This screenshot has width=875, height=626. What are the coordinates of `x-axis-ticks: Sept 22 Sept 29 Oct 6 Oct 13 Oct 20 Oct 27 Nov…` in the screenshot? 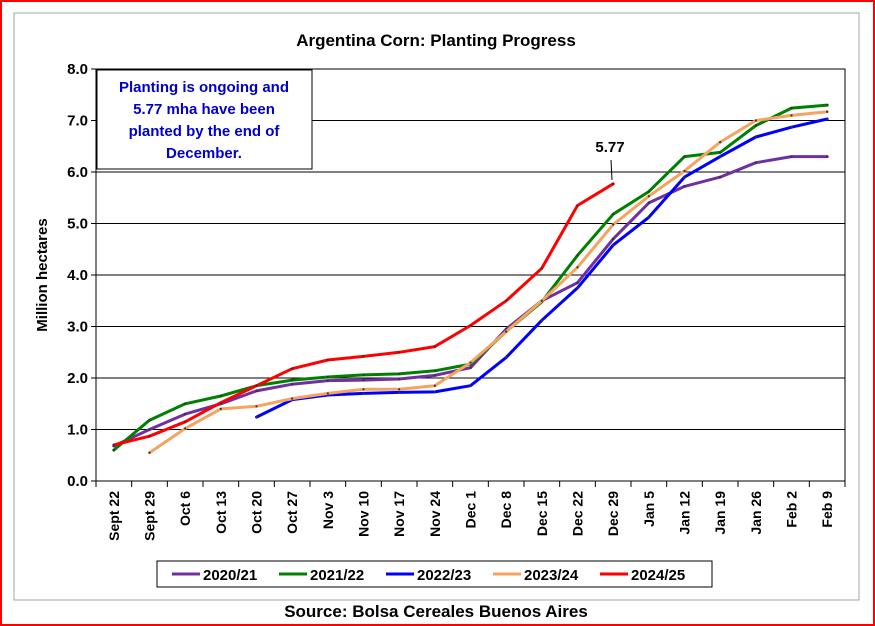 It's located at (470, 511).